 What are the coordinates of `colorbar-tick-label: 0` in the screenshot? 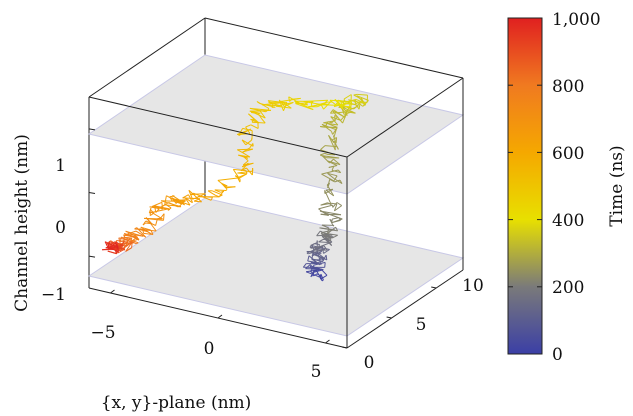 It's located at (557, 355).